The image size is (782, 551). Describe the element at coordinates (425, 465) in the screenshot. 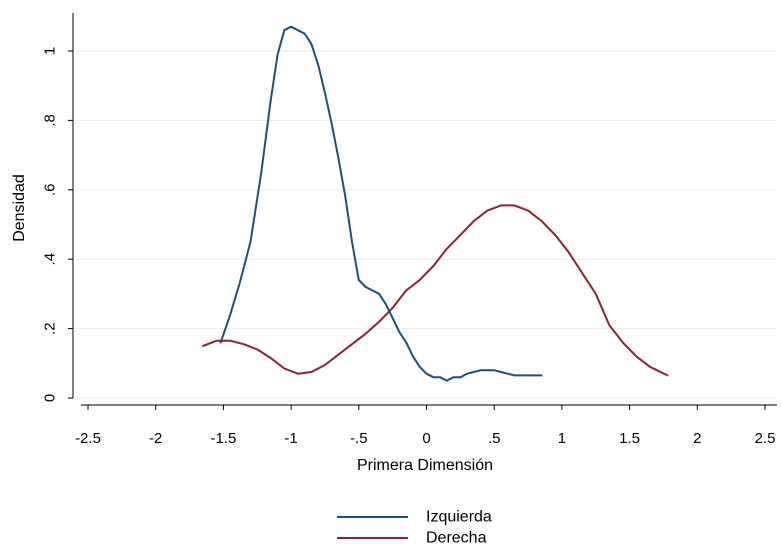

I see `x-axis-title: Primera Dimensión` at that location.